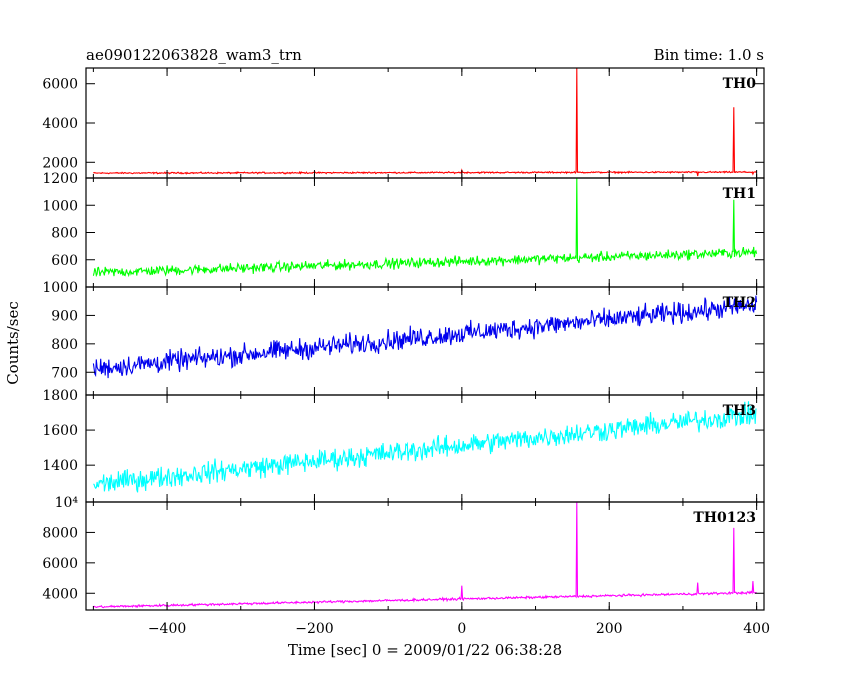  I want to click on x-axis-label: Time [sec] 0 = 2009/01/22 06:38:28, so click(425, 650).